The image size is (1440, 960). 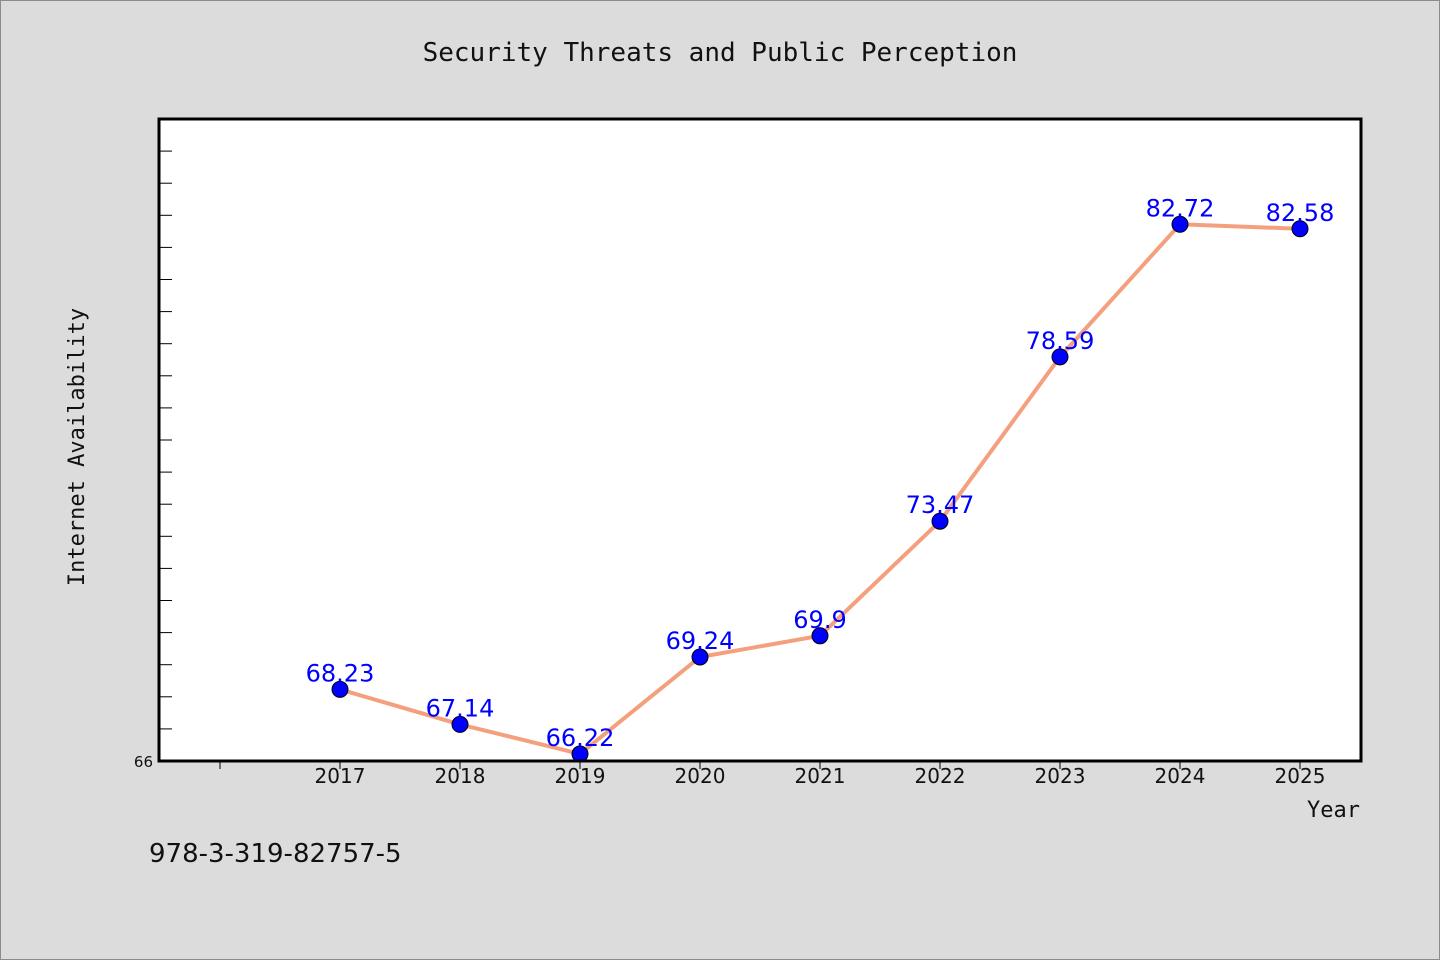 I want to click on x-tick-label: 2017, so click(x=340, y=776).